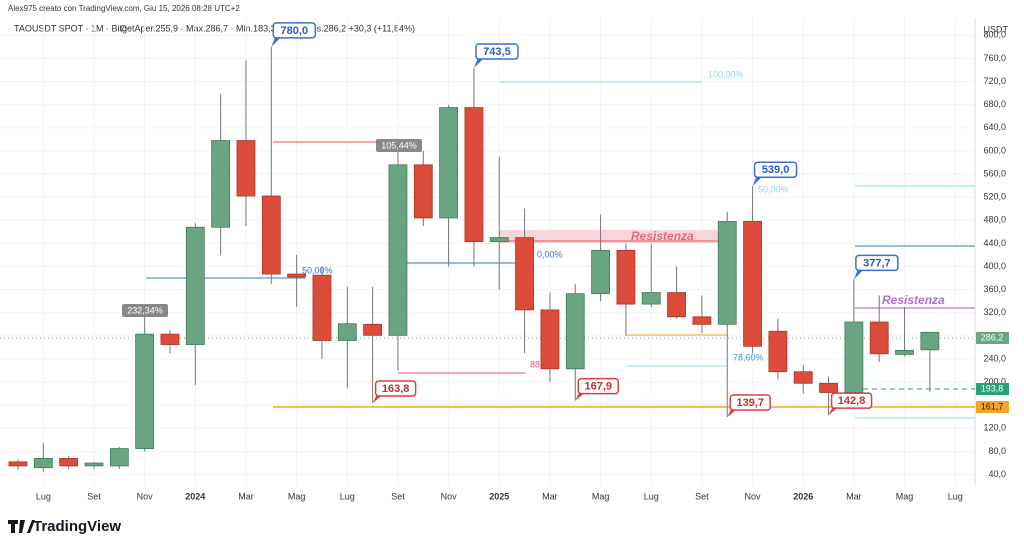 This screenshot has width=1024, height=546. I want to click on y-tick-label: 760,0, so click(994, 58).